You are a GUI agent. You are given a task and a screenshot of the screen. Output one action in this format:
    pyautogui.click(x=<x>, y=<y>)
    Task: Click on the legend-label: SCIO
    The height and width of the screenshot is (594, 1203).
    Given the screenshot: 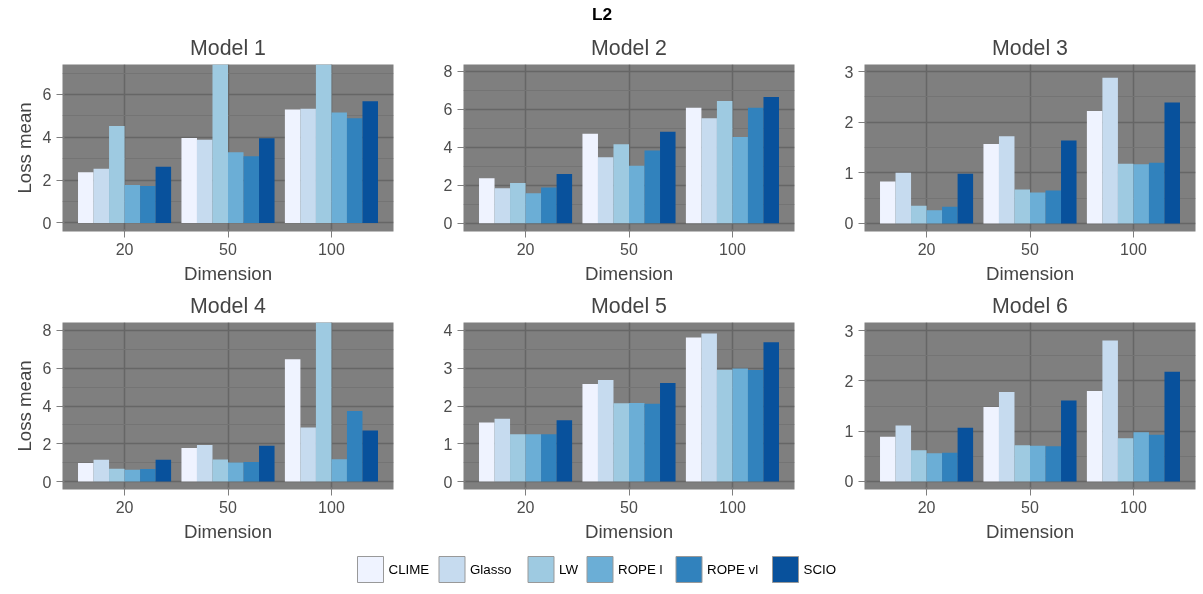 What is the action you would take?
    pyautogui.click(x=820, y=569)
    